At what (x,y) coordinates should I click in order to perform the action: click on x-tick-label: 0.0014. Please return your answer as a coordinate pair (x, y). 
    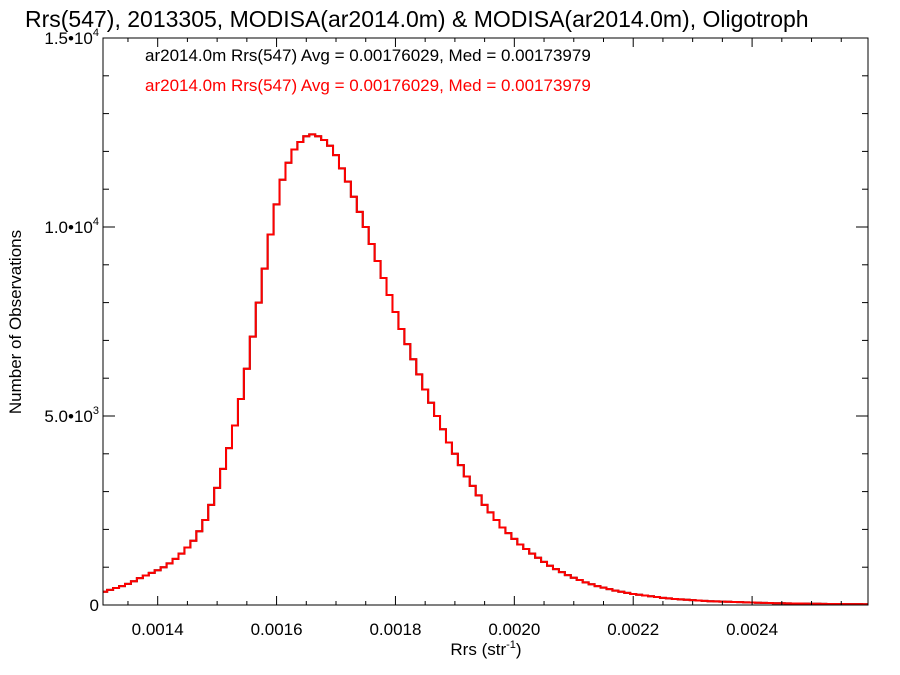
    Looking at the image, I should click on (158, 629).